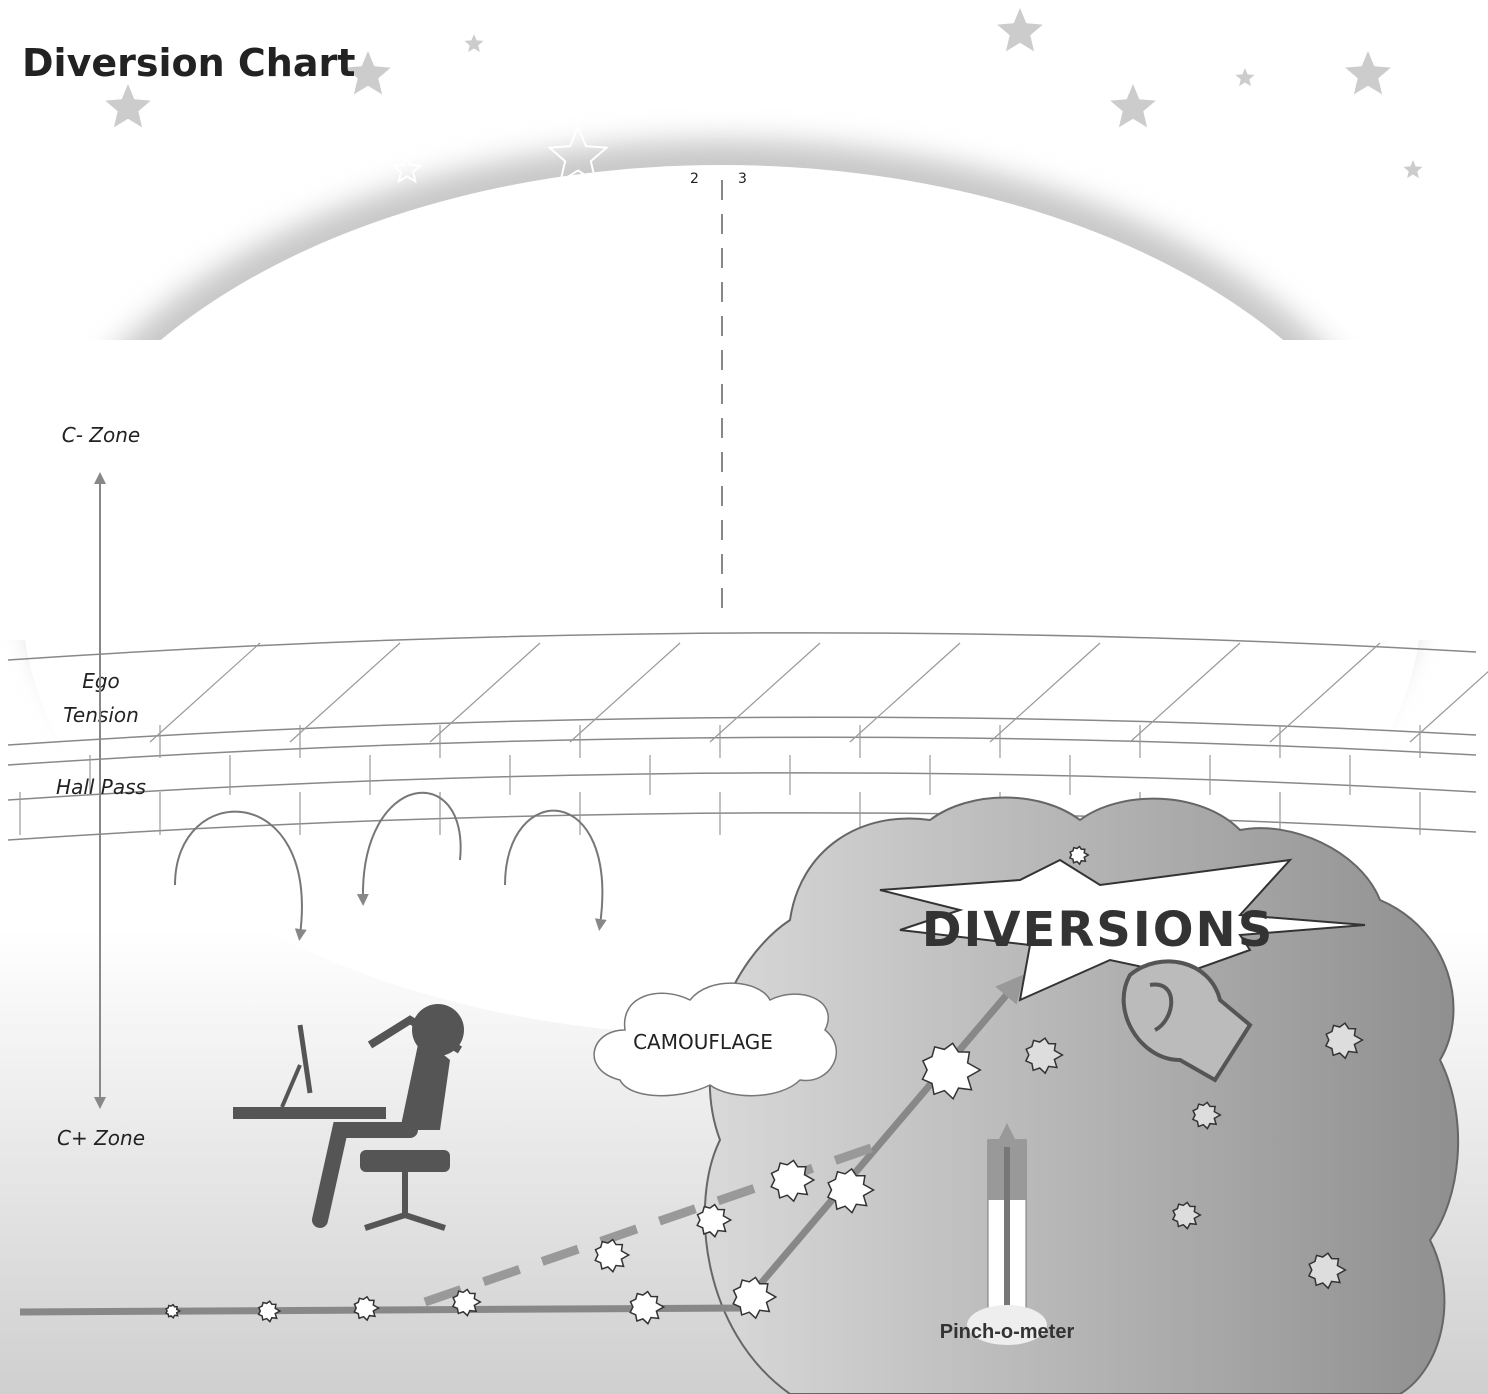 The image size is (1488, 1394). I want to click on bounce-arrows, so click(390, 866).